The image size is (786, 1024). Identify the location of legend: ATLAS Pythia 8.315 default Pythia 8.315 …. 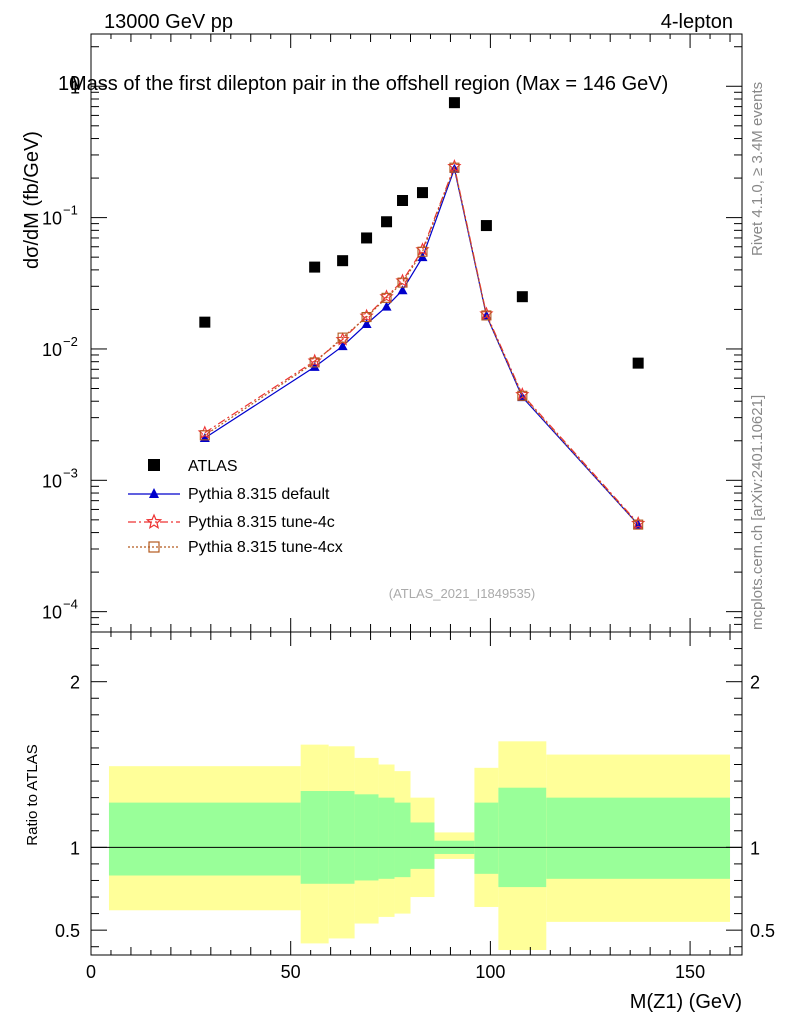
(235, 507).